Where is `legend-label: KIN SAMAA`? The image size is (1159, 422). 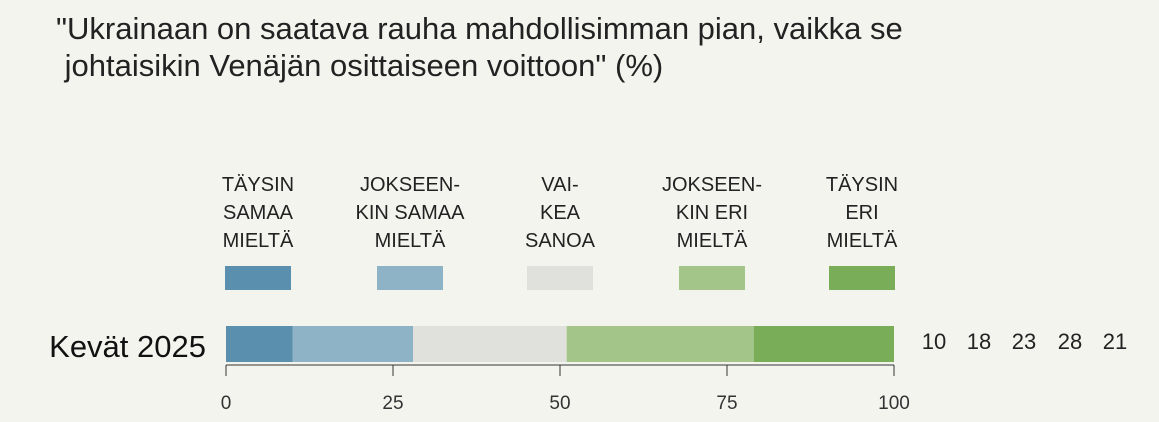
legend-label: KIN SAMAA is located at coordinates (411, 213).